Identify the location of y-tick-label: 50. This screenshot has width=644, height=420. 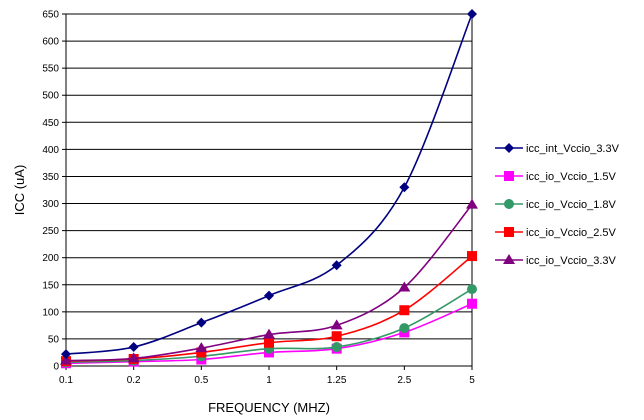
(54, 339).